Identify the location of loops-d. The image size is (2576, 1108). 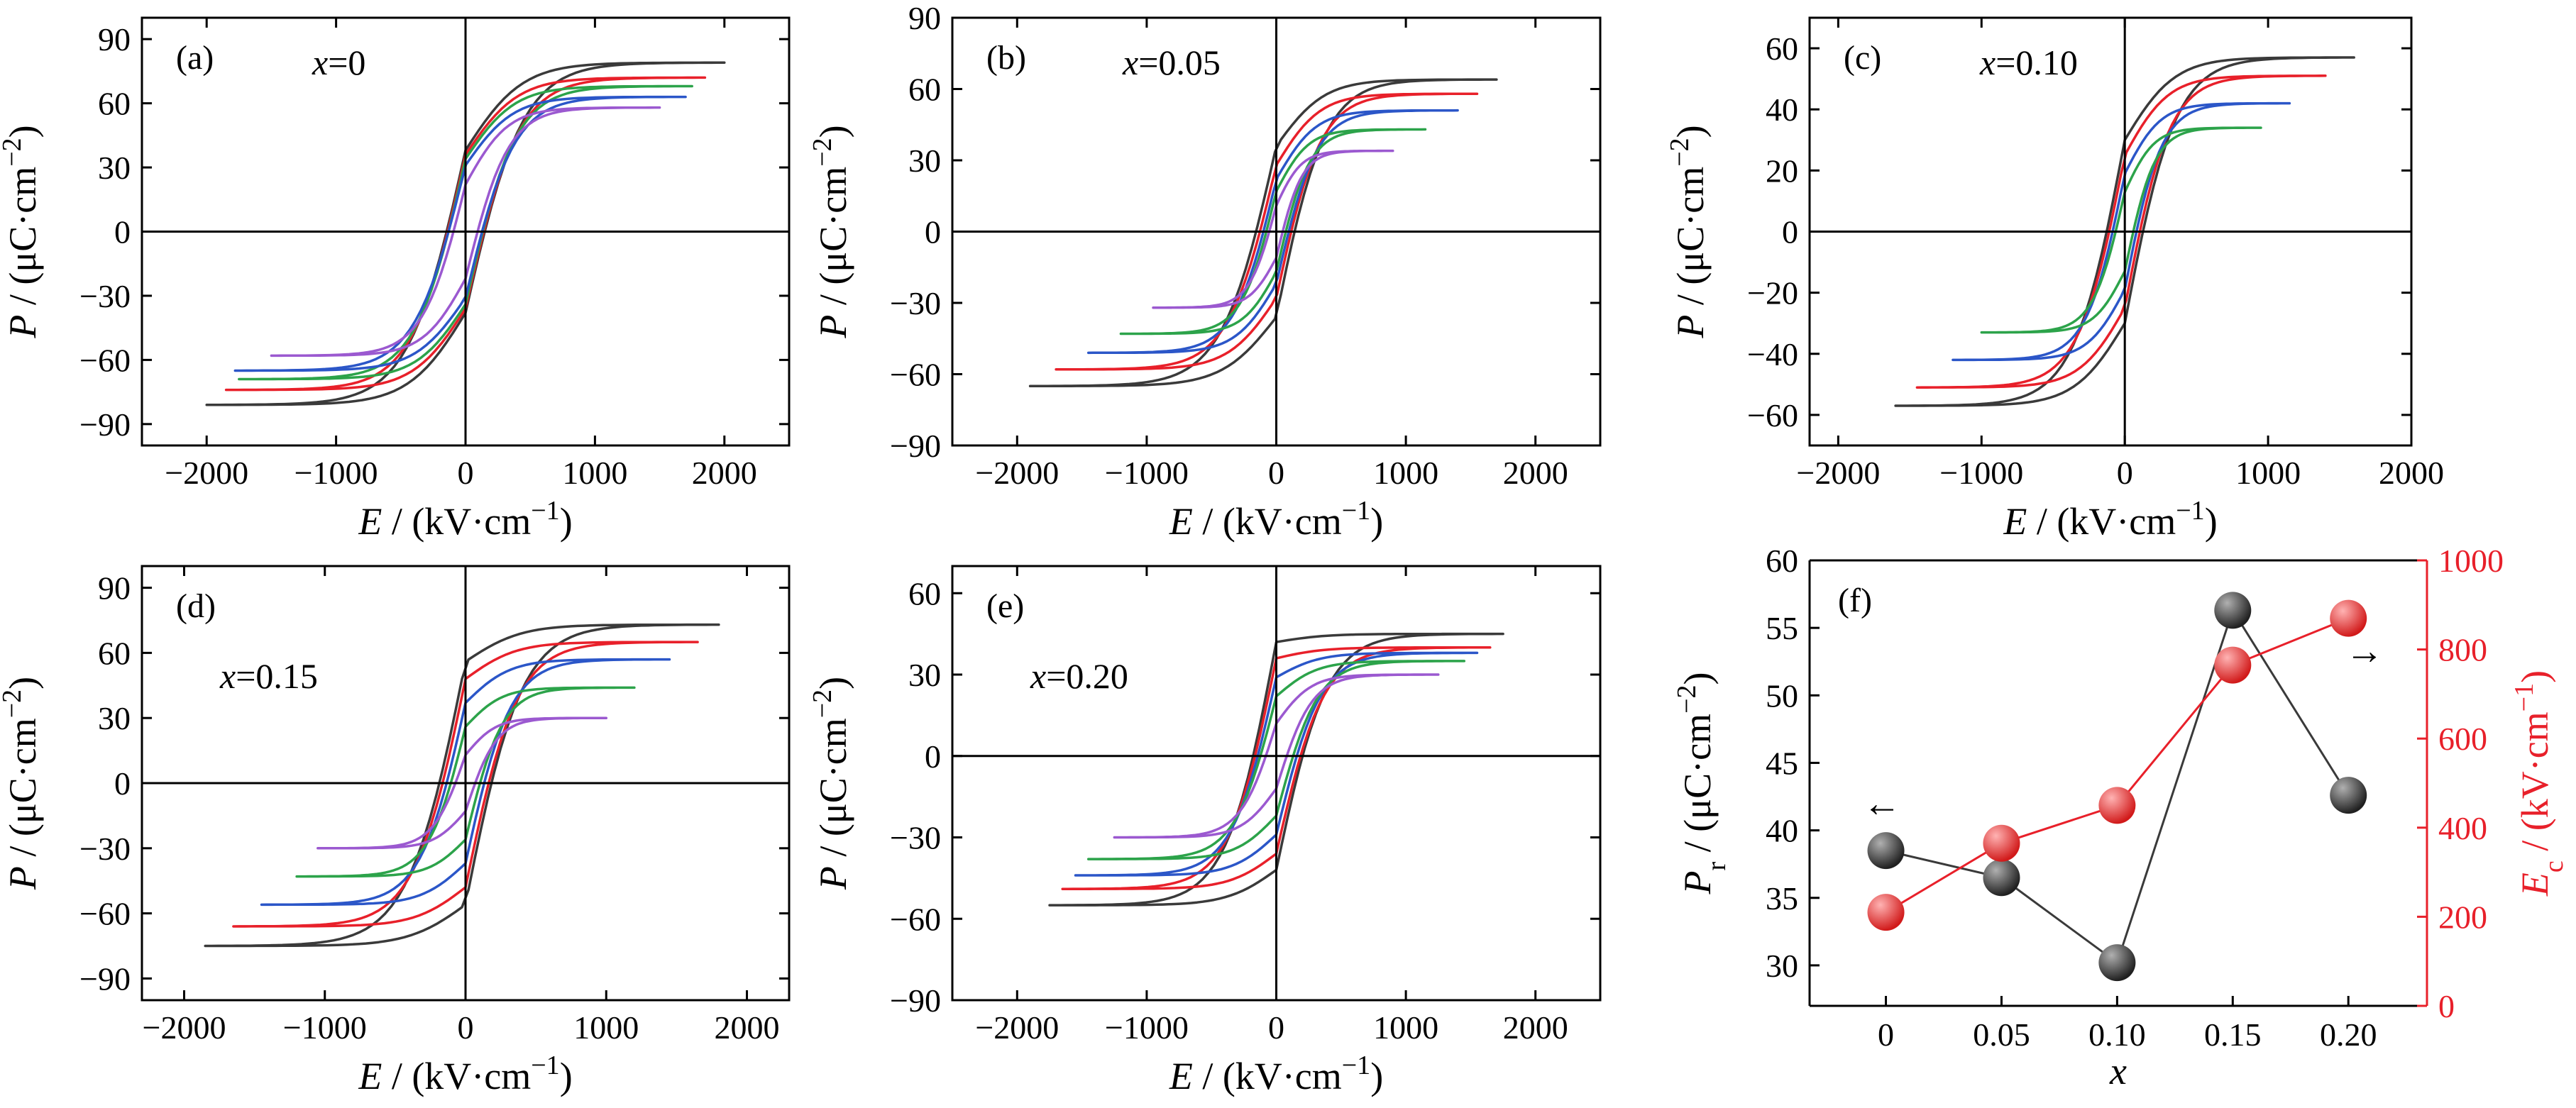
(462, 785).